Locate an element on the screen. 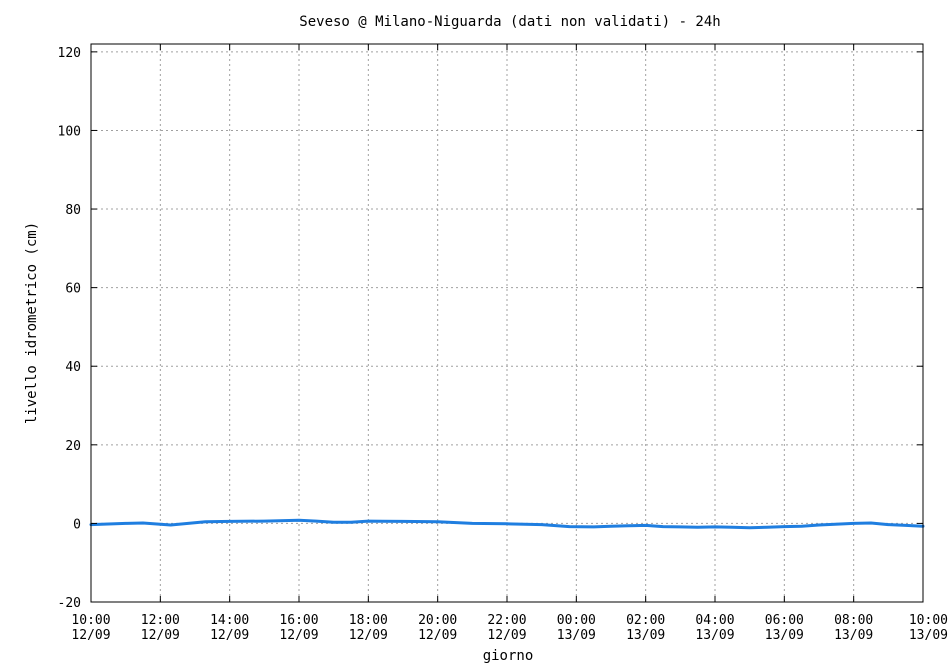  x-tick-label: 06:00 is located at coordinates (784, 620).